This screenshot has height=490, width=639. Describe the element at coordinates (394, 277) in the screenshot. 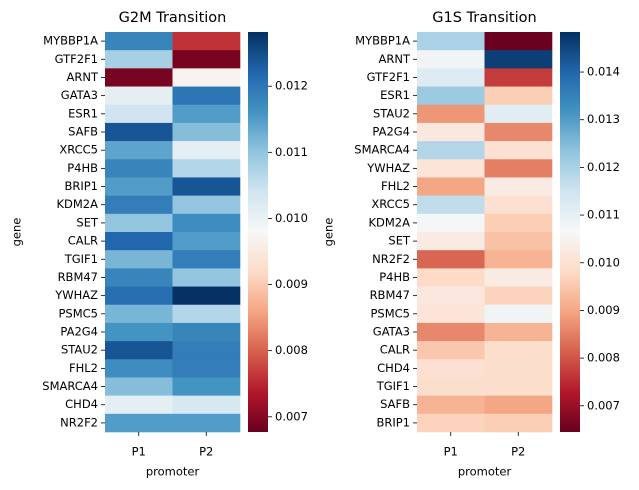

I see `y-tick-label: P4HB` at that location.